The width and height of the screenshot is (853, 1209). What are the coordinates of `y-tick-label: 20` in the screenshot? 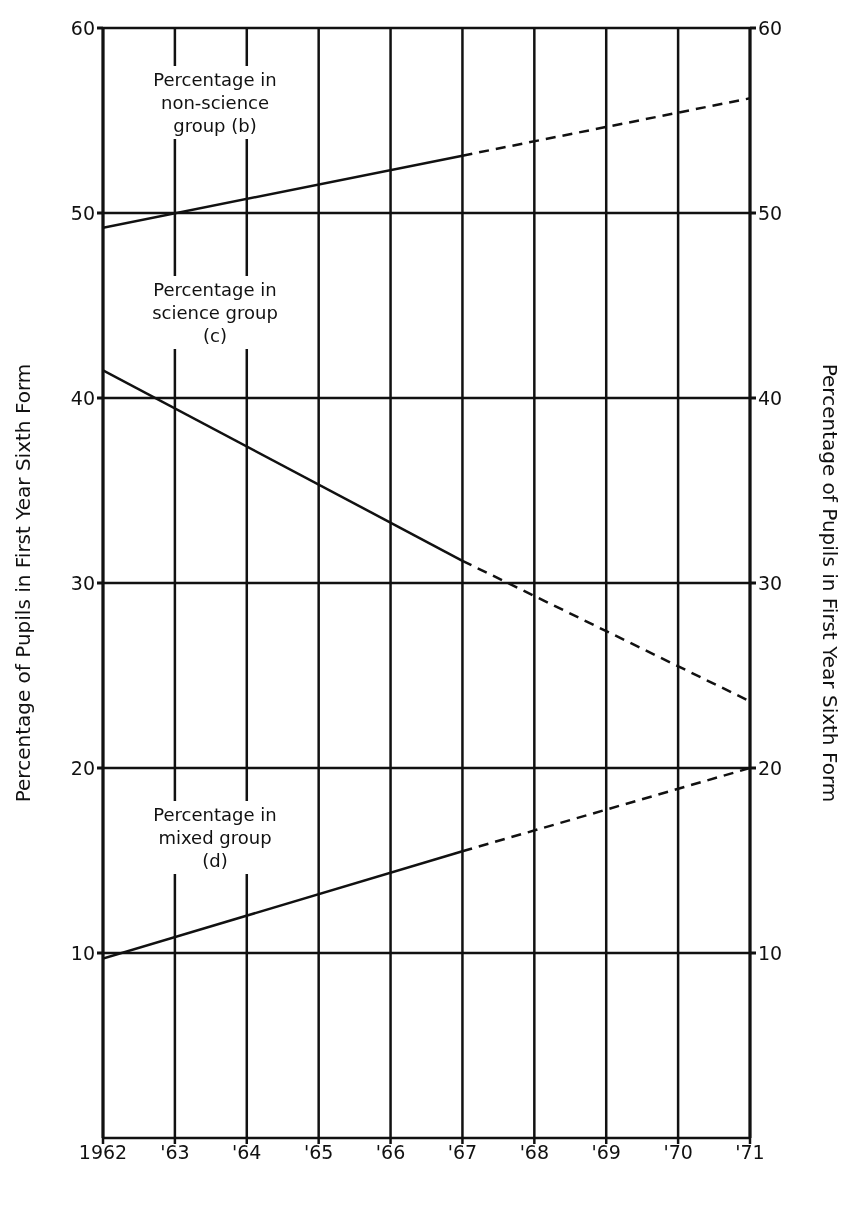 It's located at (82, 767).